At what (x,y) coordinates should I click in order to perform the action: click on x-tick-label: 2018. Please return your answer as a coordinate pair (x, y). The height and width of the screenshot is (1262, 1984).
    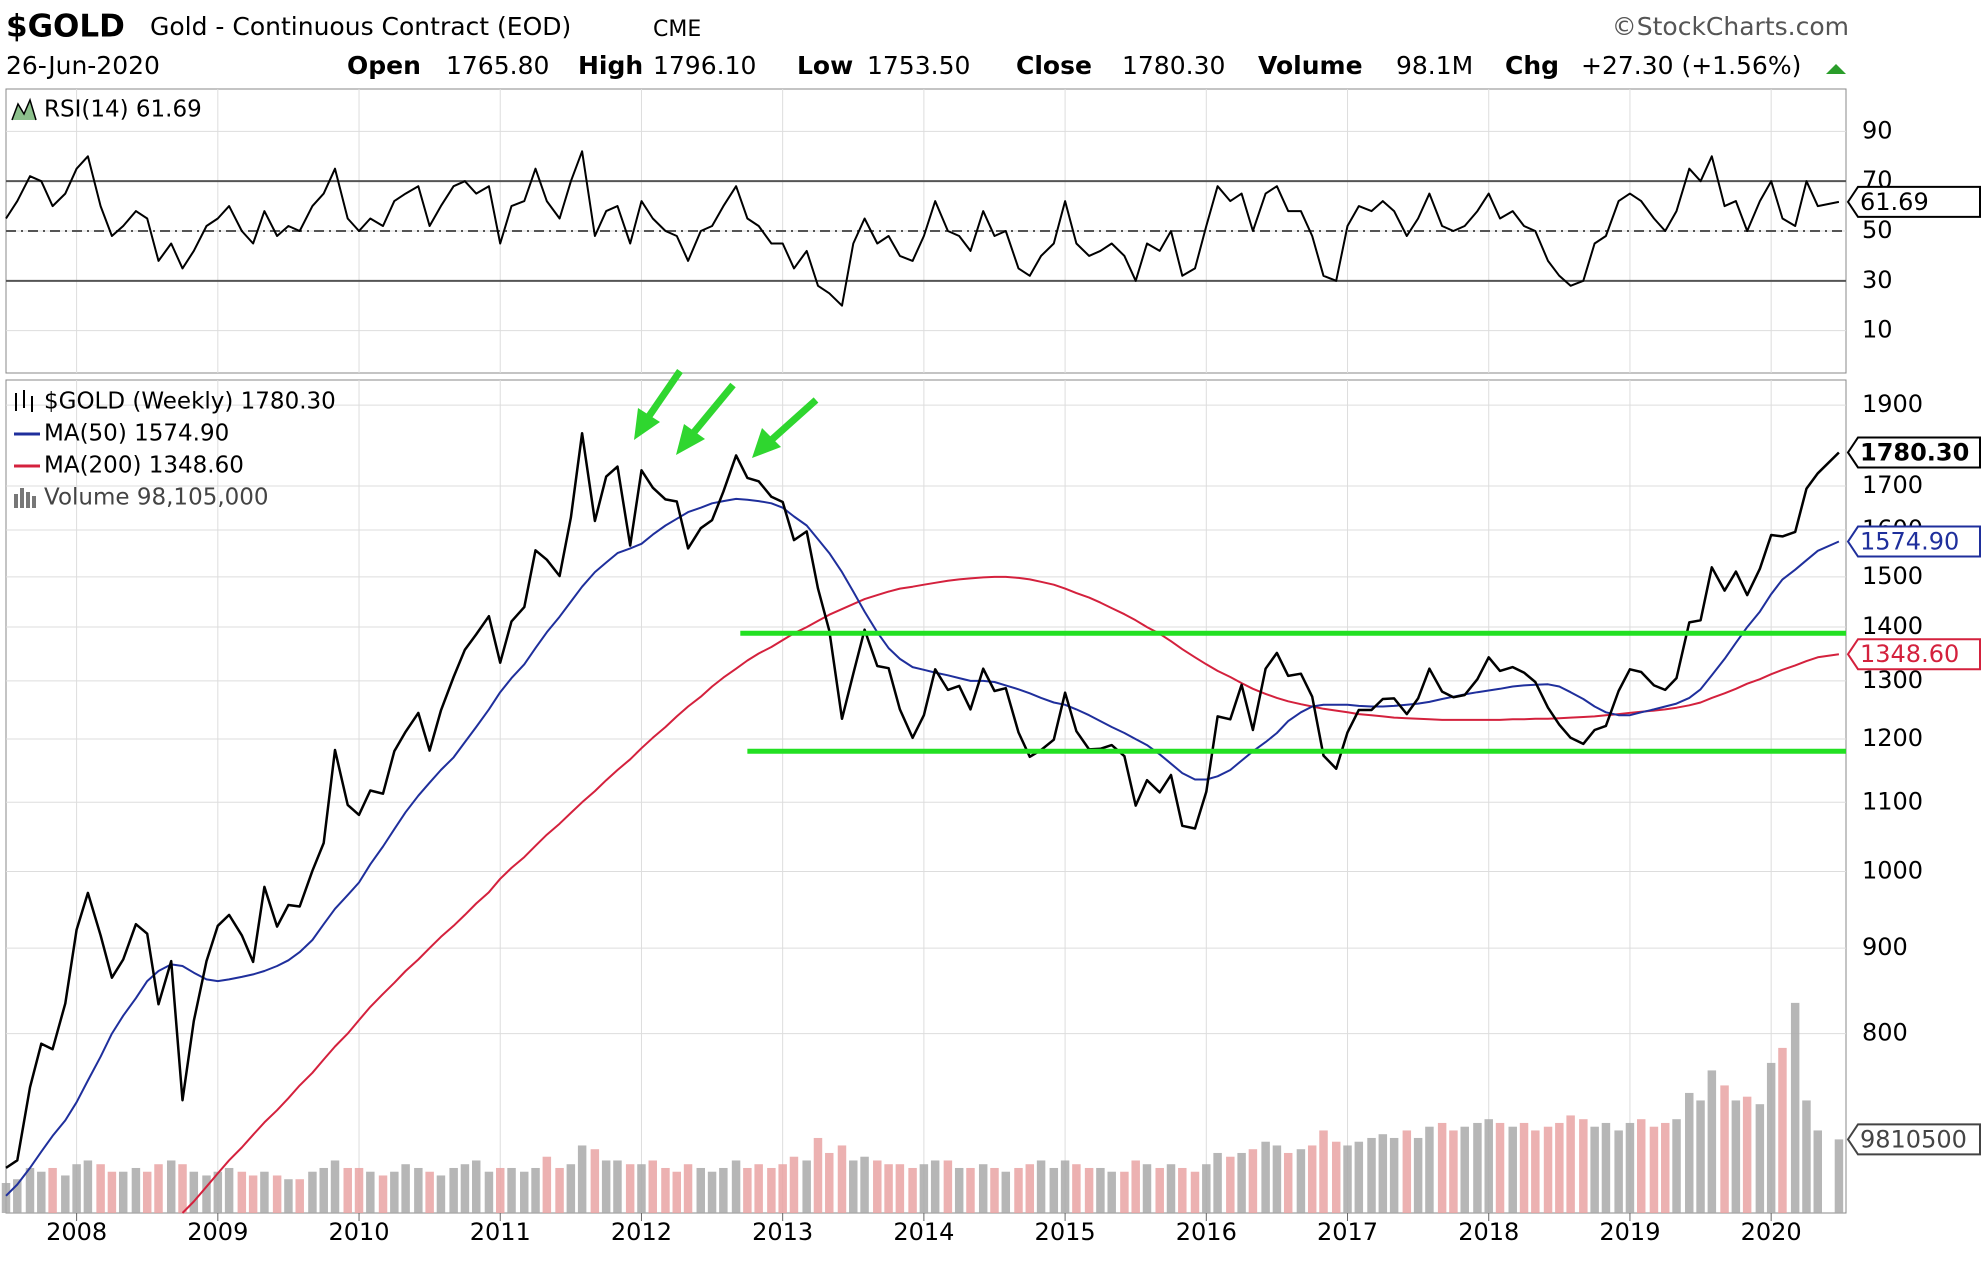
    Looking at the image, I should click on (1488, 1232).